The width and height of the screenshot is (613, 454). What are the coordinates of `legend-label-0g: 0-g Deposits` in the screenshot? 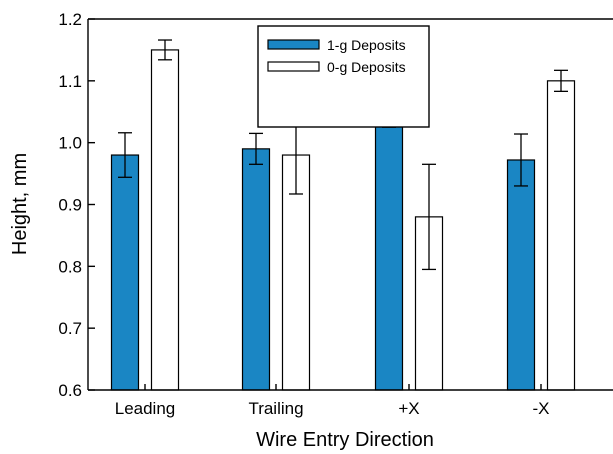 It's located at (366, 67).